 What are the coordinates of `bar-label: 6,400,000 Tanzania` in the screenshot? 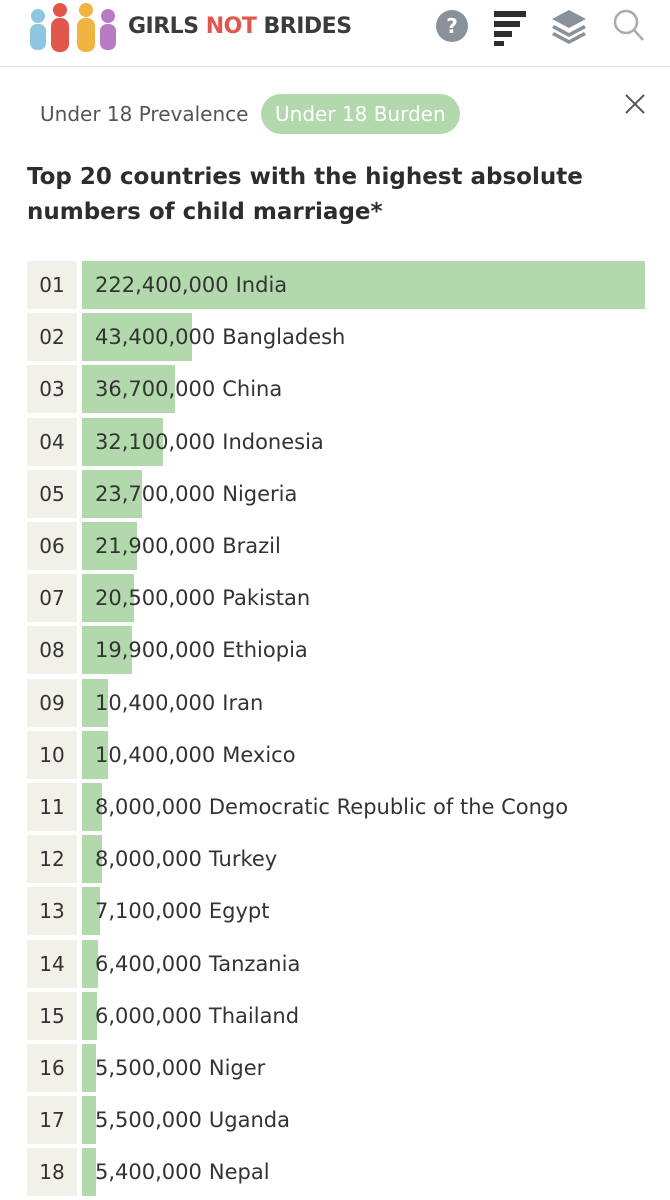 It's located at (197, 964).